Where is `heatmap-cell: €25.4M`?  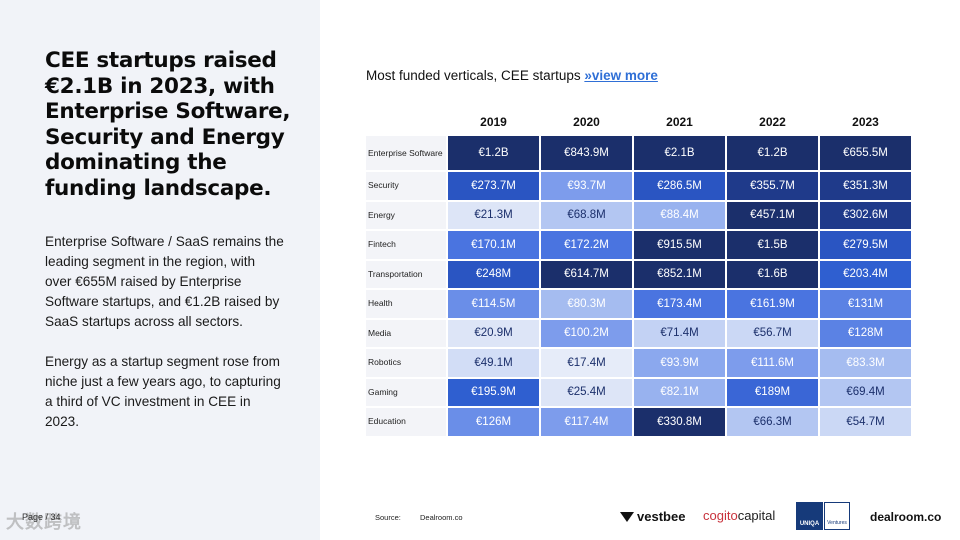 heatmap-cell: €25.4M is located at coordinates (586, 392).